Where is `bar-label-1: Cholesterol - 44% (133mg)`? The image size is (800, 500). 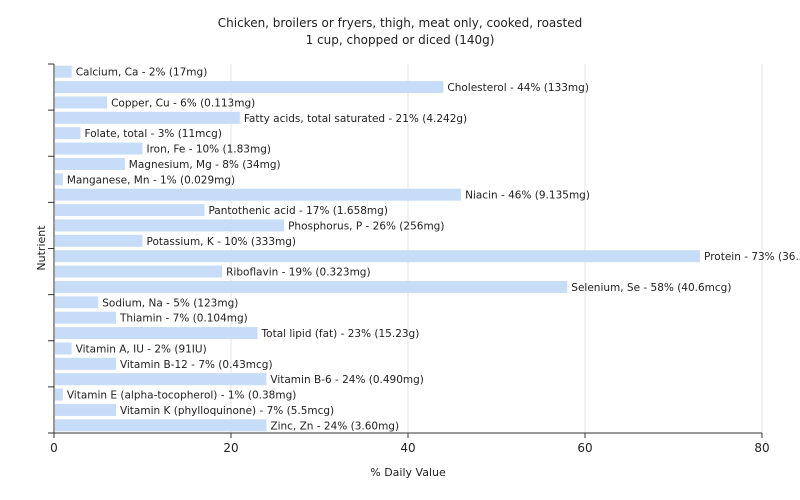
bar-label-1: Cholesterol - 44% (133mg) is located at coordinates (518, 88).